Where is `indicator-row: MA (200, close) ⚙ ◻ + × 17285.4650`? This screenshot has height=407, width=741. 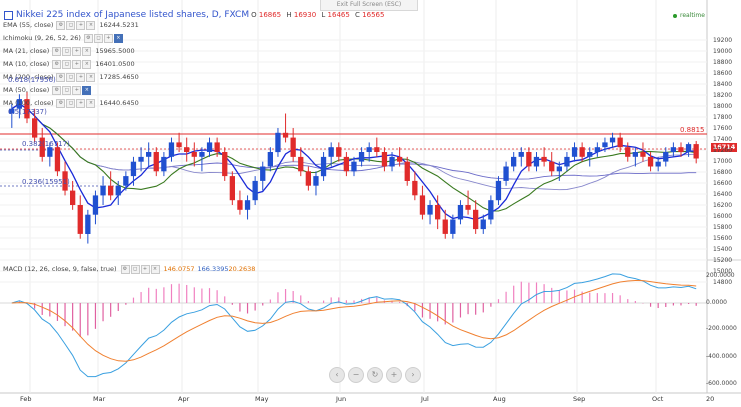 indicator-row: MA (200, close) ⚙ ◻ + × 17285.4650 is located at coordinates (71, 77).